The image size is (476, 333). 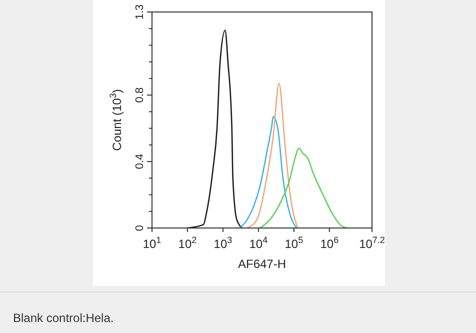 What do you see at coordinates (258, 243) in the screenshot?
I see `x-tick-label: 10$^{4}$` at bounding box center [258, 243].